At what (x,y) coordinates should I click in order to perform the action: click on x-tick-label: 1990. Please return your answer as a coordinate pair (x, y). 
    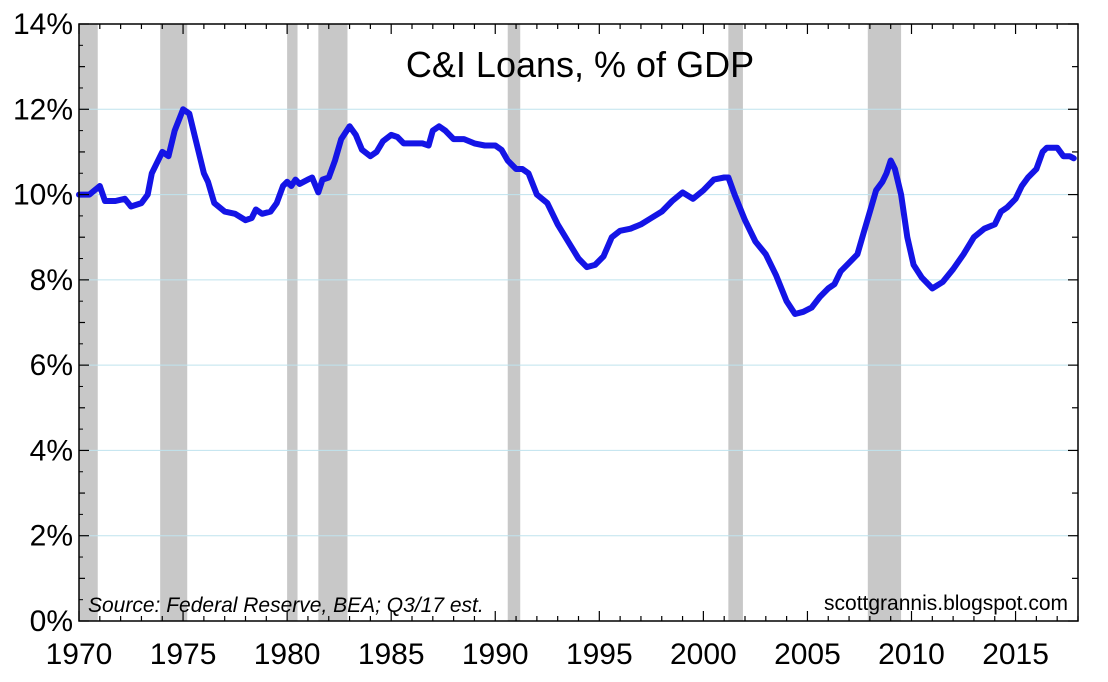
    Looking at the image, I should click on (495, 654).